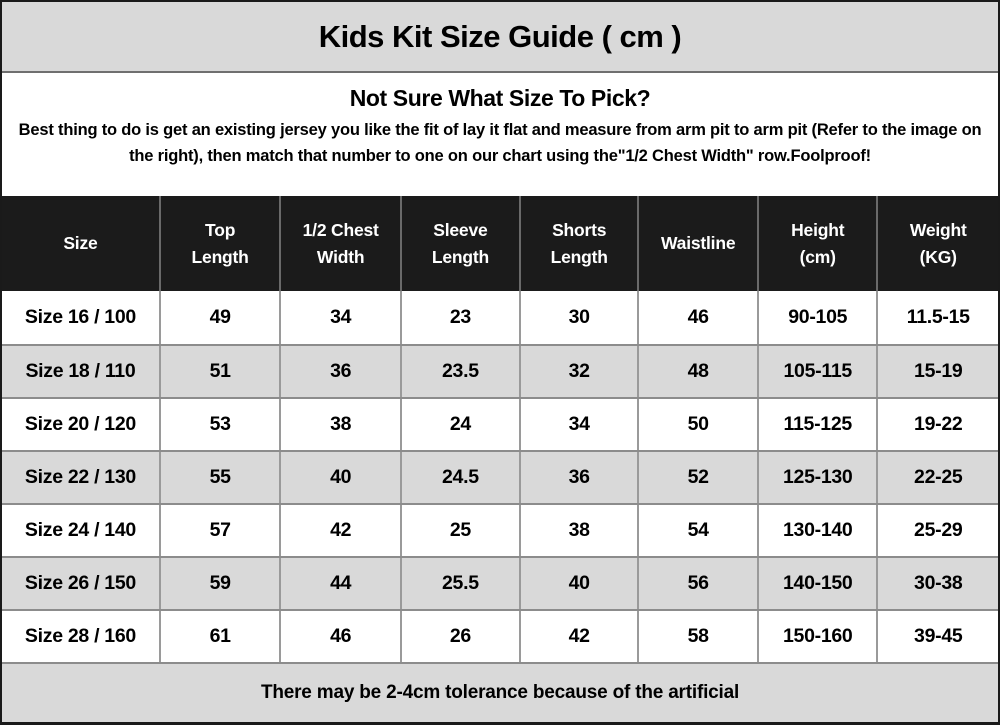  I want to click on table-row: Size 16 / 100 49 34 23 30 46 90-105 11.5-15, so click(500, 317).